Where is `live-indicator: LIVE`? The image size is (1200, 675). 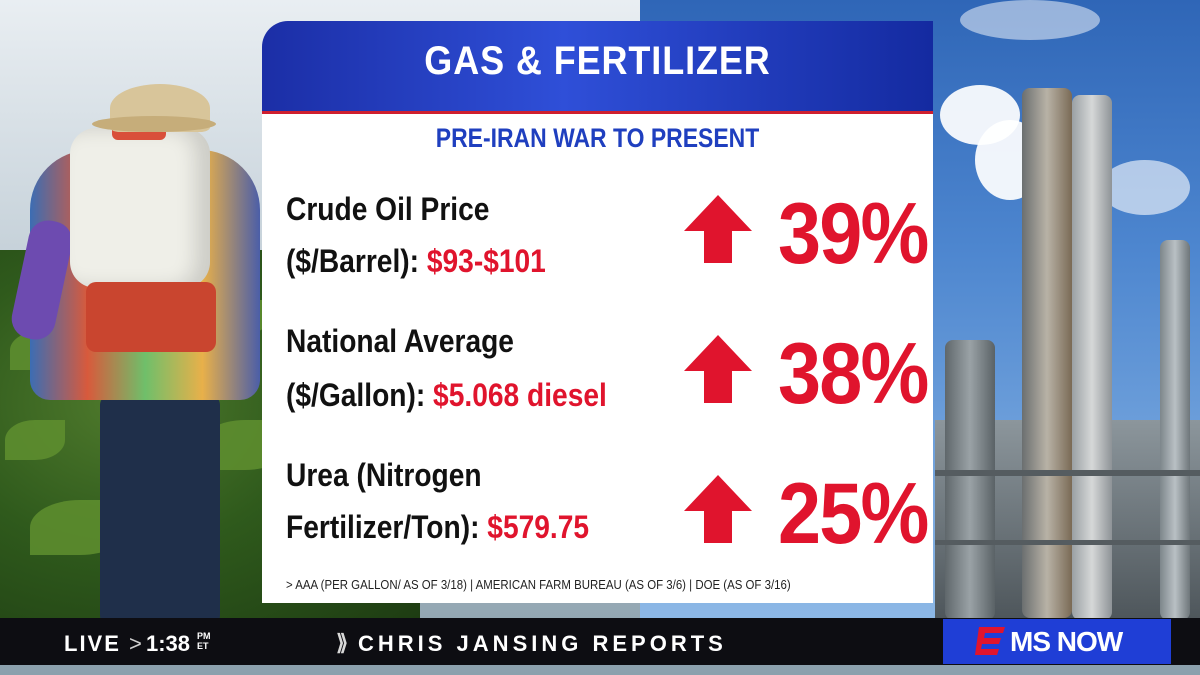 live-indicator: LIVE is located at coordinates (92, 643).